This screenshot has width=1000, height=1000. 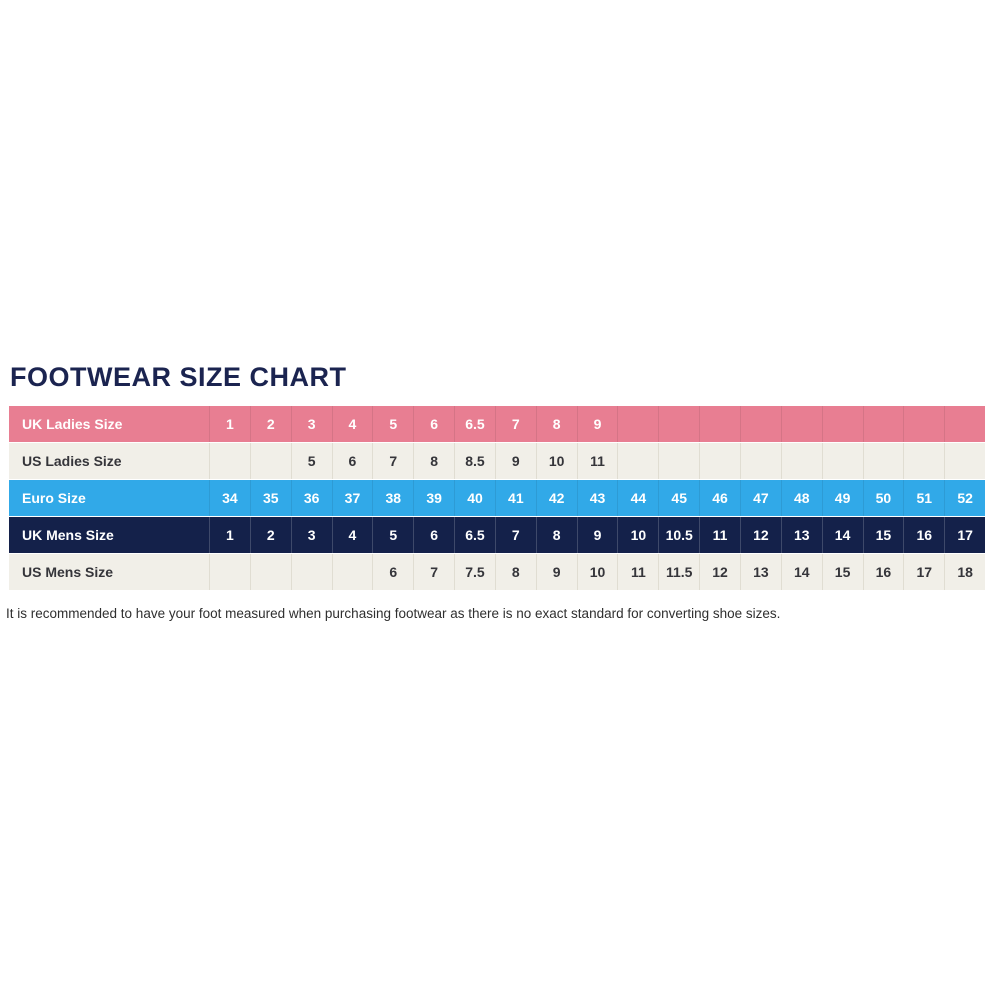 I want to click on table-row: UK Ladies Size 1 2 3 4 5 6 6.5 7 8 9, so click(x=497, y=424).